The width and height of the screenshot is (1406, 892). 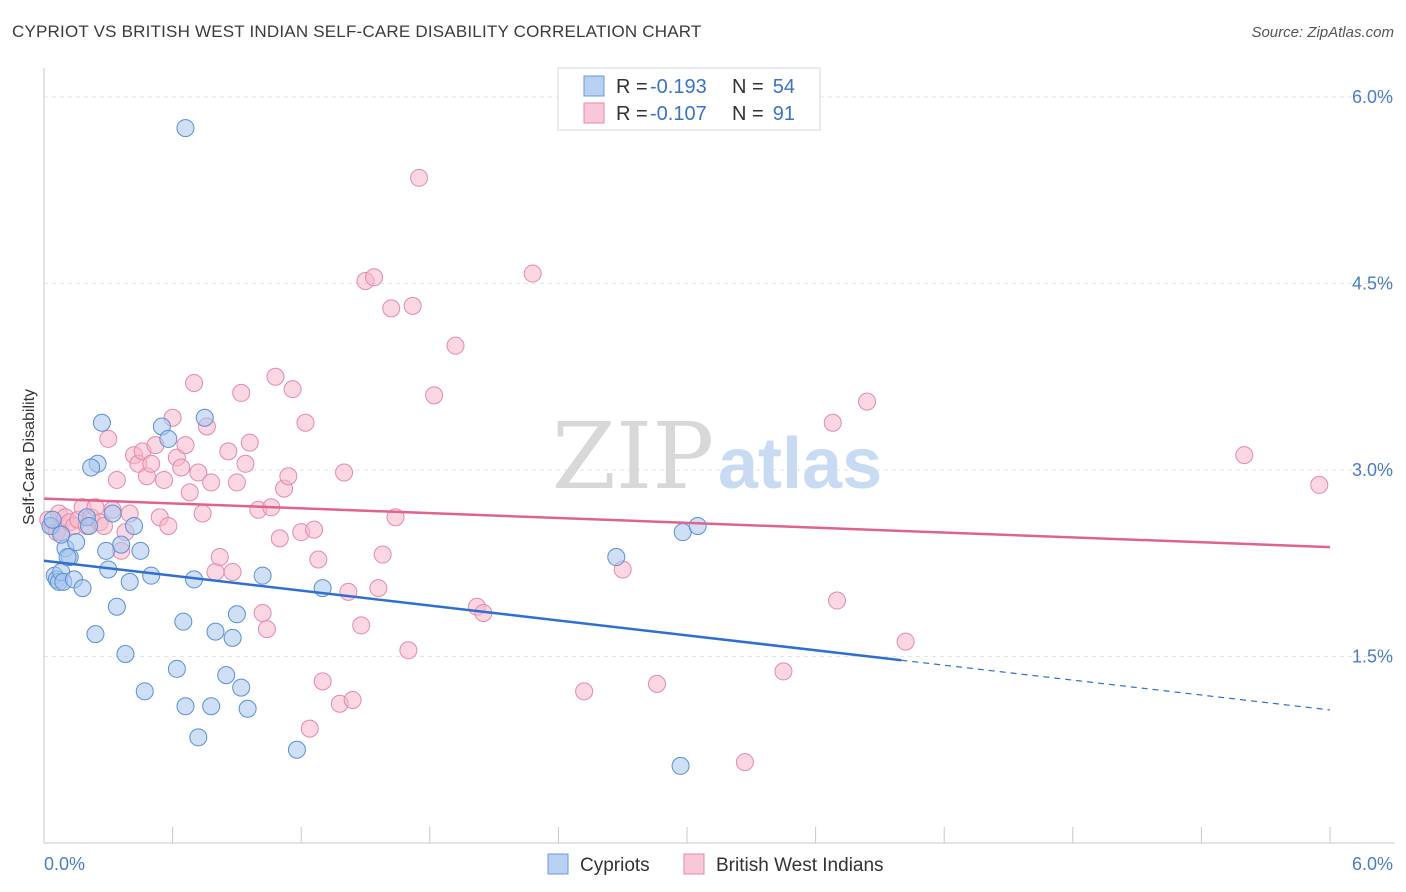 What do you see at coordinates (594, 113) in the screenshot?
I see `legend-swatch-british-west-indians` at bounding box center [594, 113].